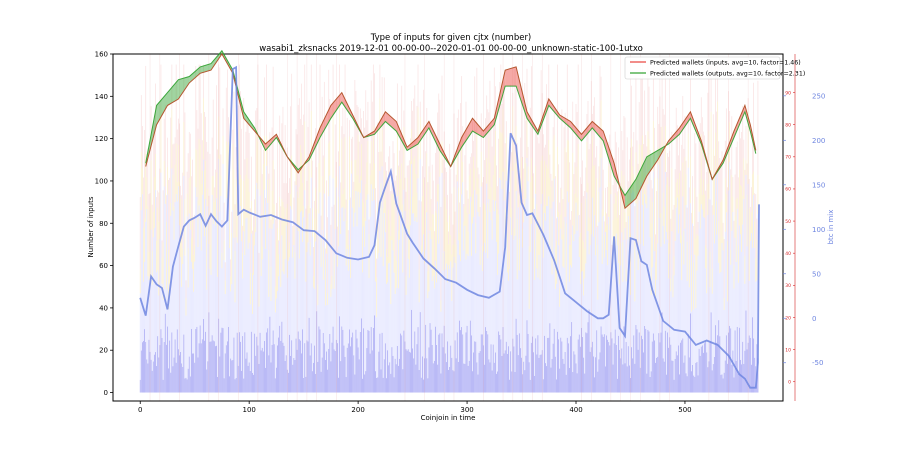 The image size is (900, 454). Describe the element at coordinates (587, 131) in the screenshot. I see `inputs-outputs-fill` at that location.